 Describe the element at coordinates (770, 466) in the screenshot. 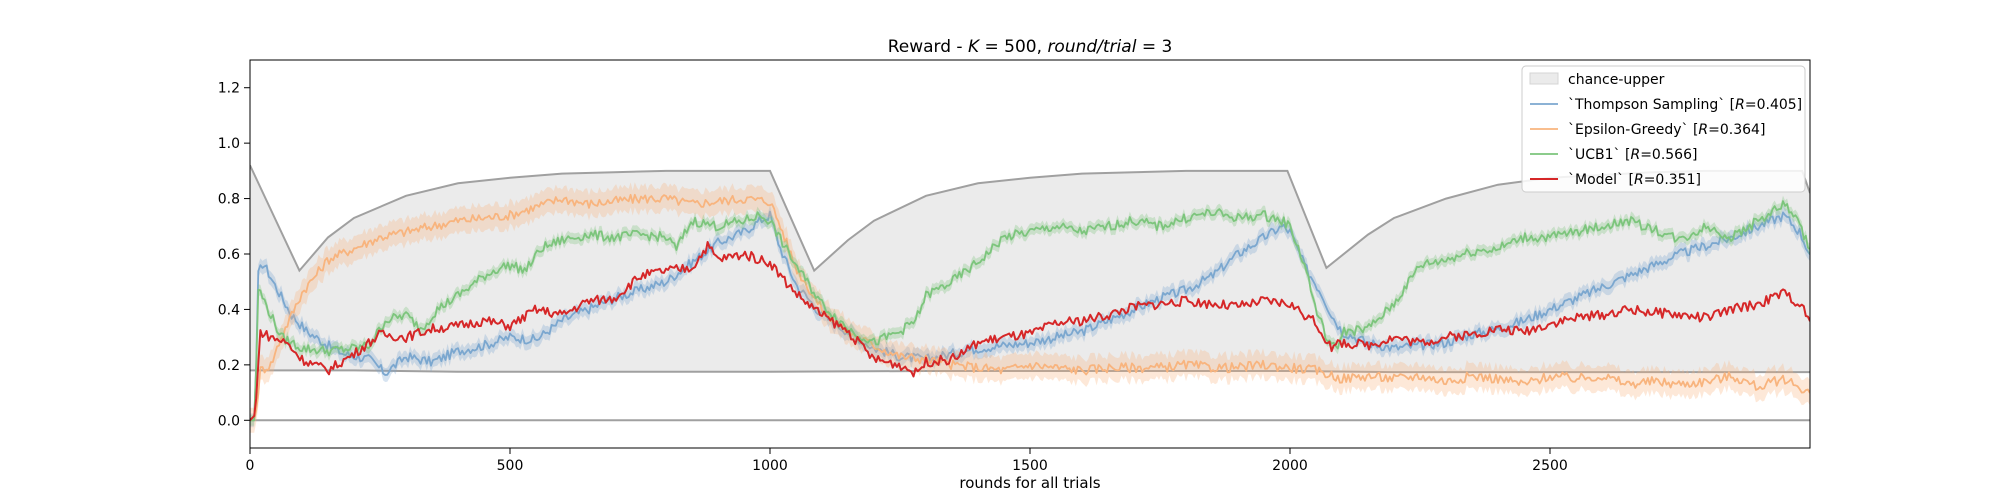

I see `x-tick-label: 1000` at that location.